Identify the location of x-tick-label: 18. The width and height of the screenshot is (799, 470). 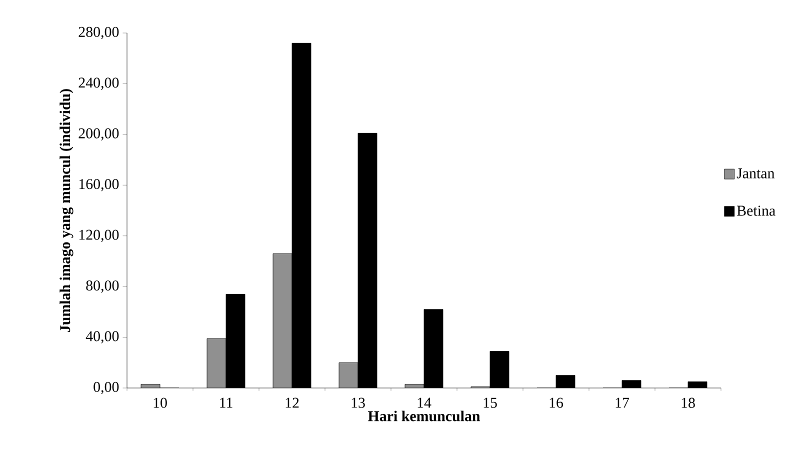
(688, 403).